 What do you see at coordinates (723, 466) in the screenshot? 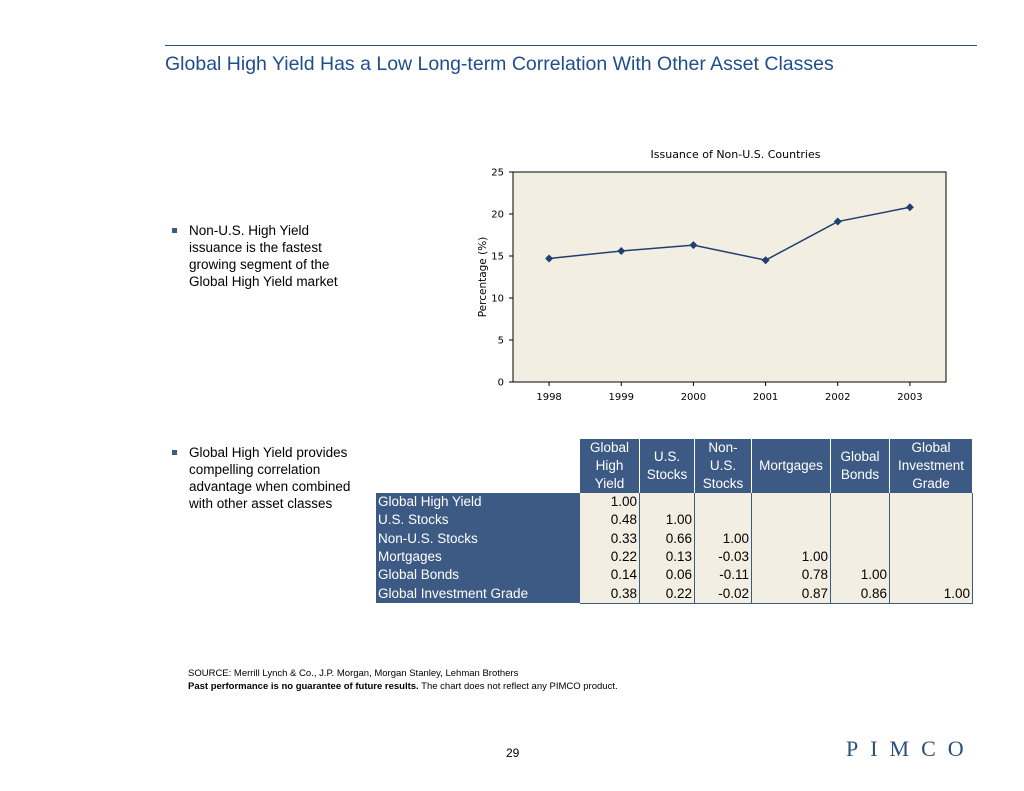
I see `column-header: Non- U.S. Stocks` at bounding box center [723, 466].